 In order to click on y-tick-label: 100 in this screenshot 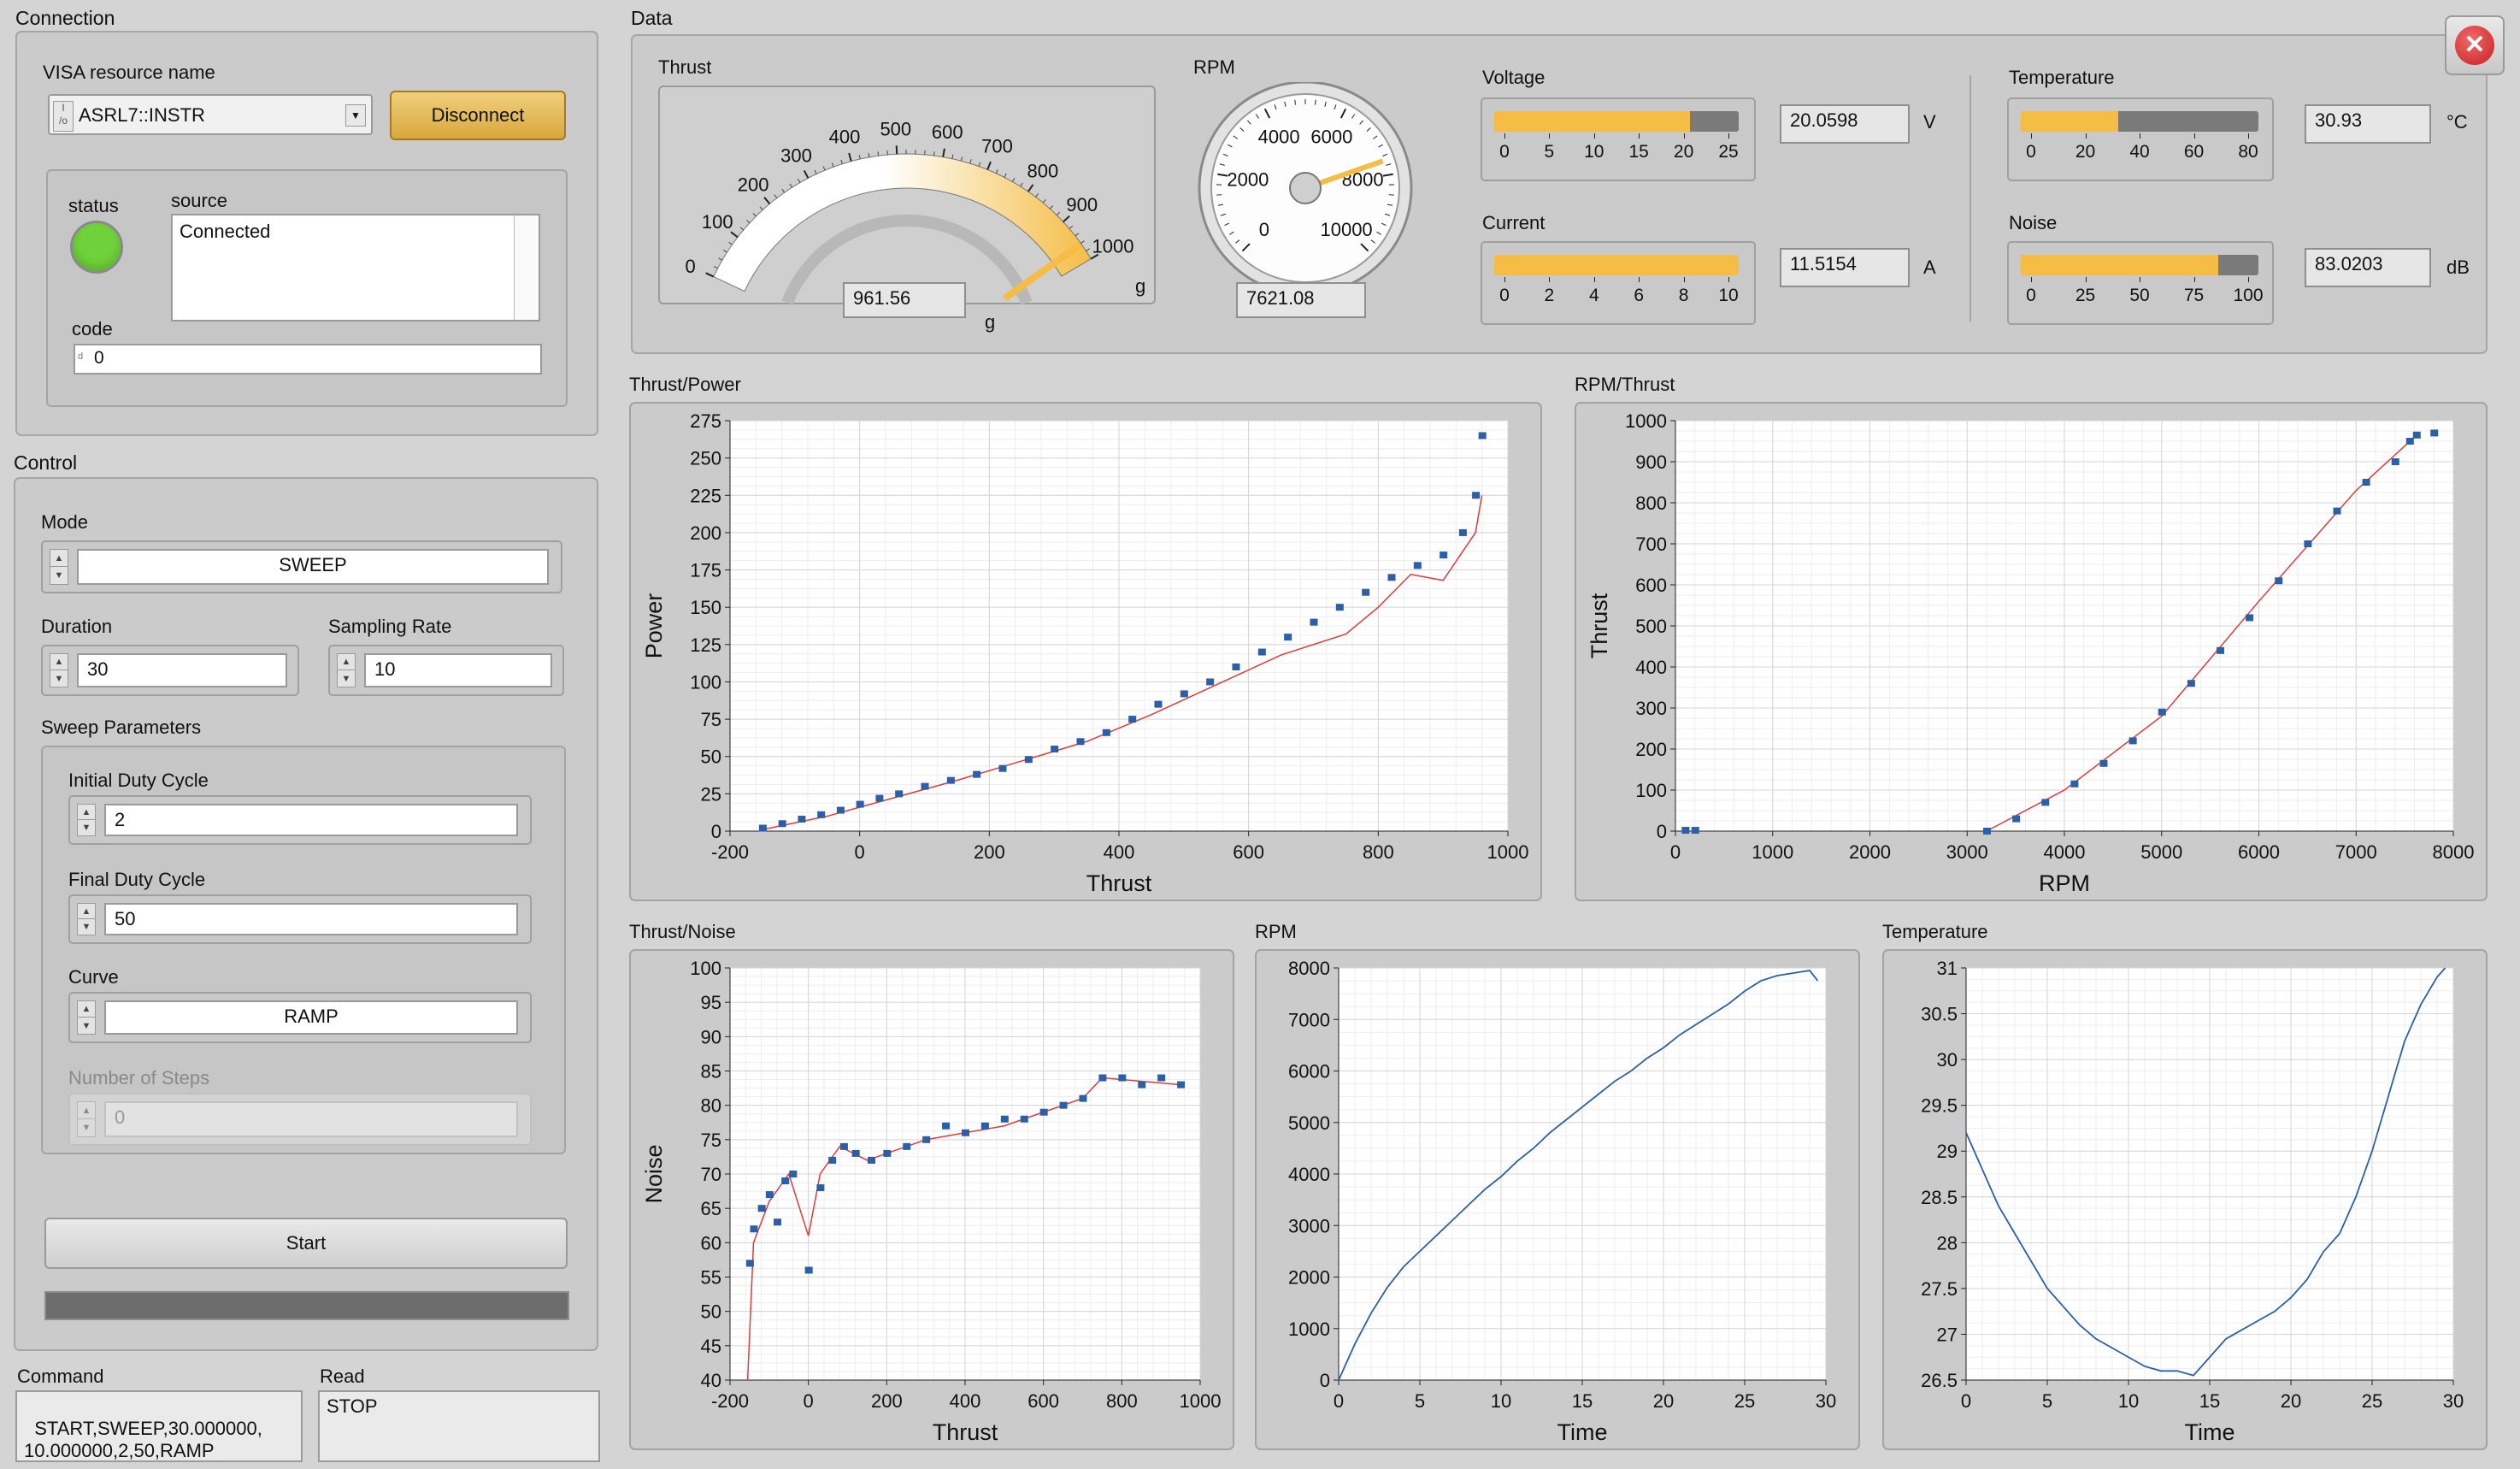, I will do `click(1651, 790)`.